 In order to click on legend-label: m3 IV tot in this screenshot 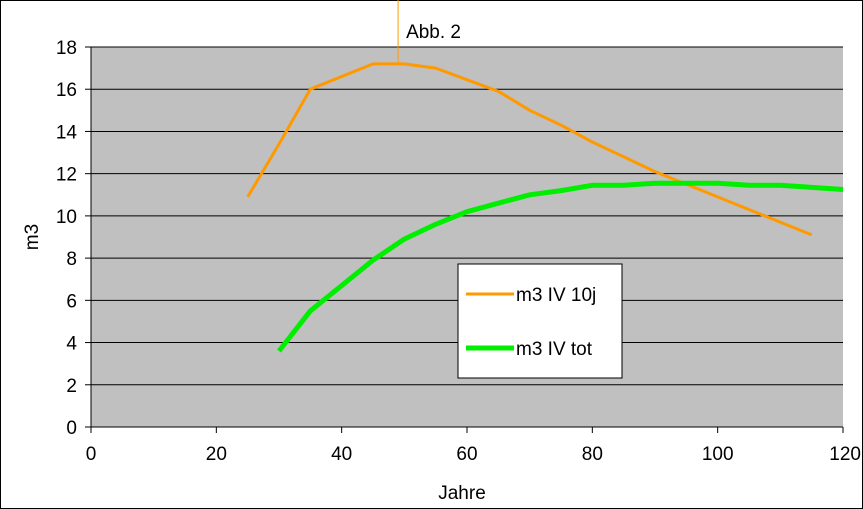, I will do `click(554, 349)`.